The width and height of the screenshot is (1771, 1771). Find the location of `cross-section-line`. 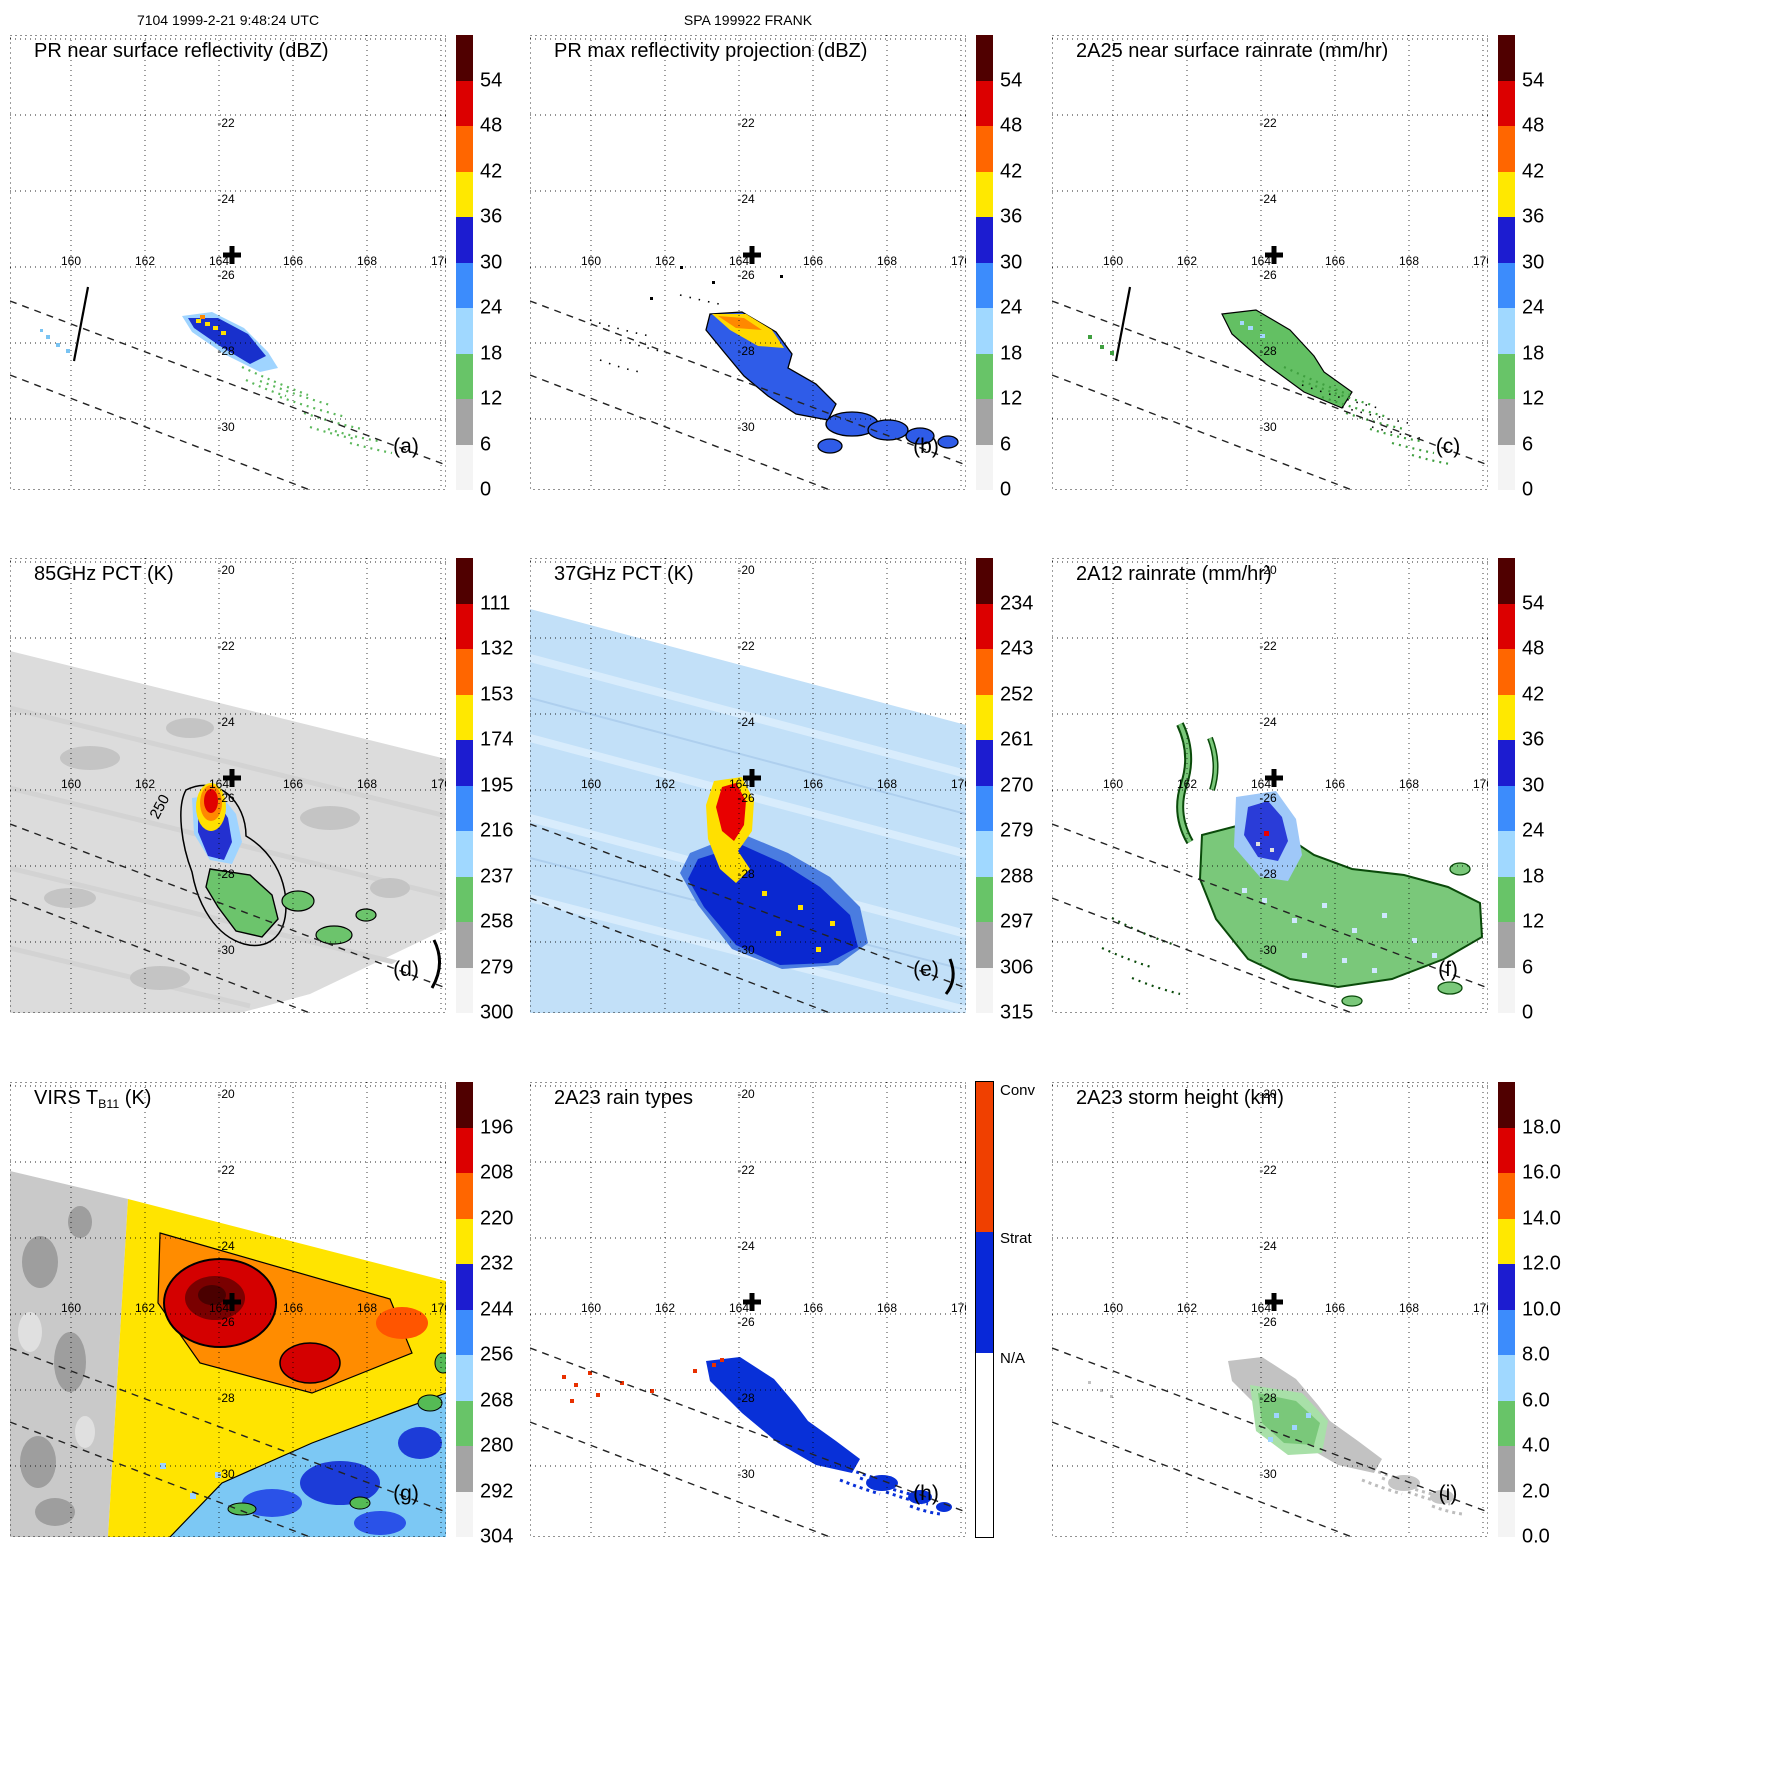

cross-section-line is located at coordinates (81, 324).